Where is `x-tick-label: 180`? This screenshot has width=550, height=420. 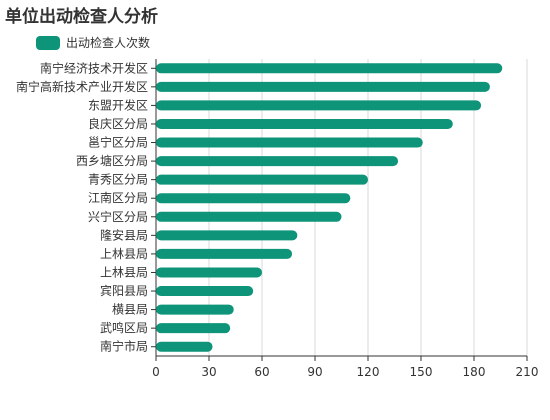
x-tick-label: 180 is located at coordinates (474, 372).